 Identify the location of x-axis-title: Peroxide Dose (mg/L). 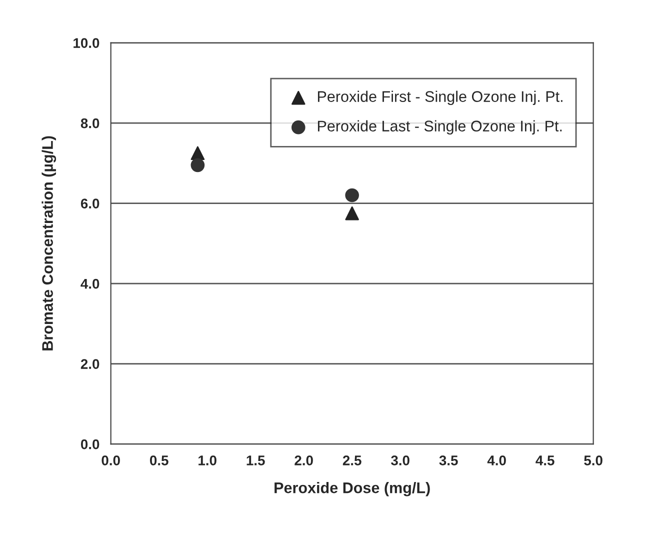
(352, 489).